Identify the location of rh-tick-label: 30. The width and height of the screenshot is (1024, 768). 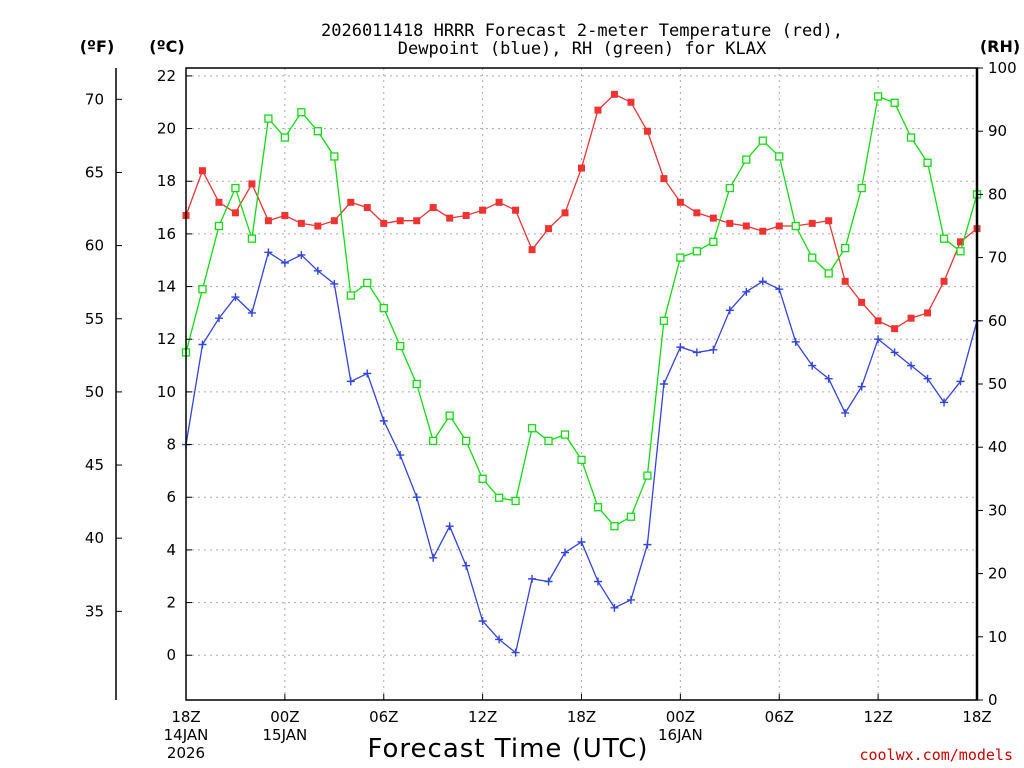
(997, 510).